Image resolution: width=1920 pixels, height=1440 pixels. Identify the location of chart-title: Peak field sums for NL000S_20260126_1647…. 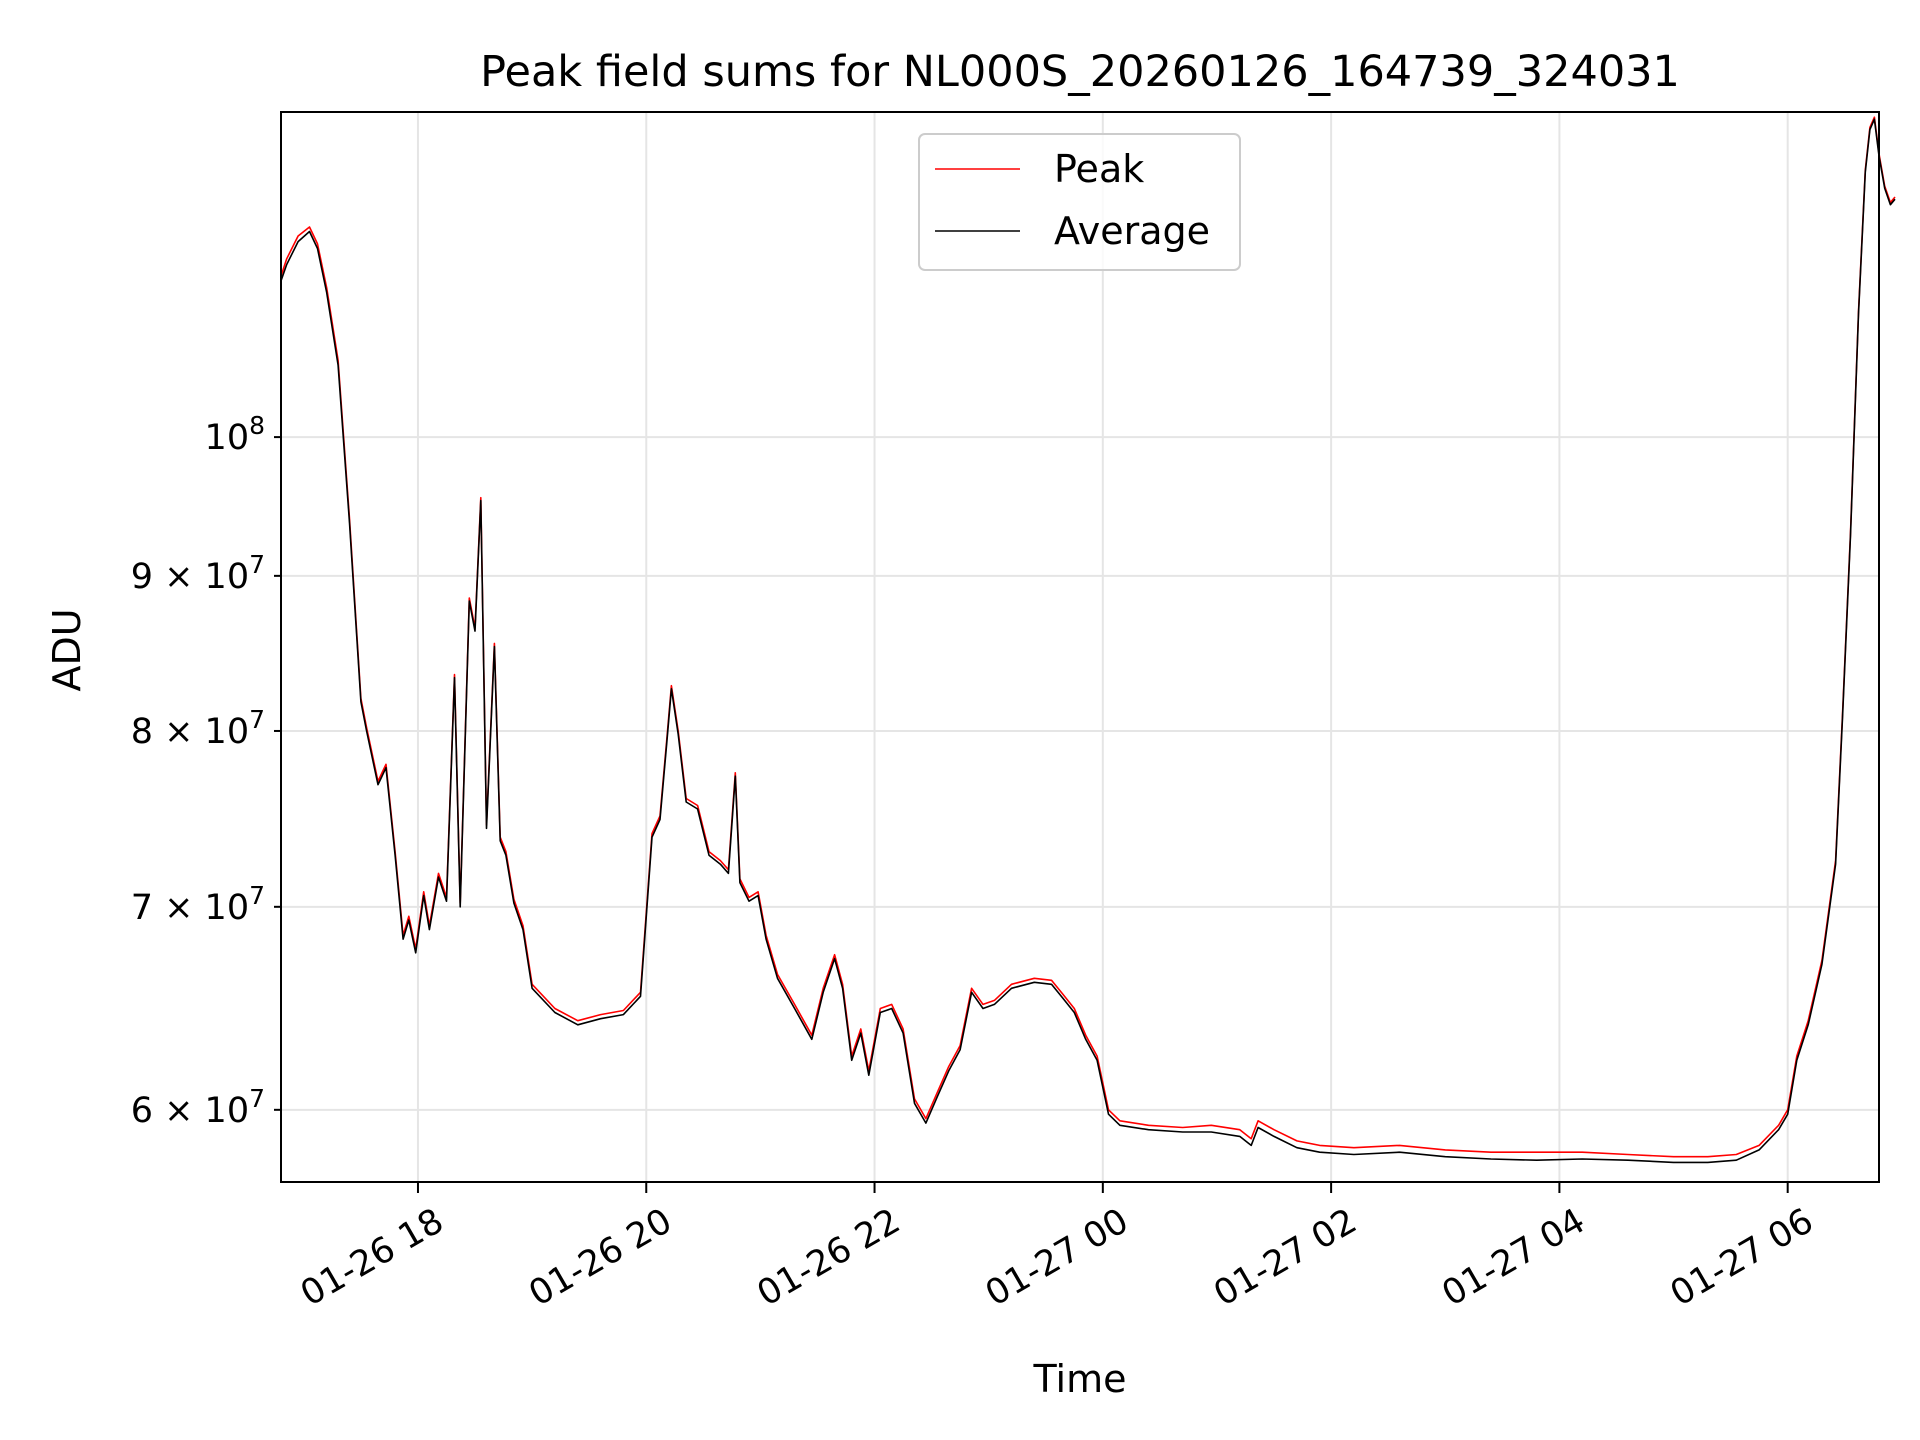
(1080, 72).